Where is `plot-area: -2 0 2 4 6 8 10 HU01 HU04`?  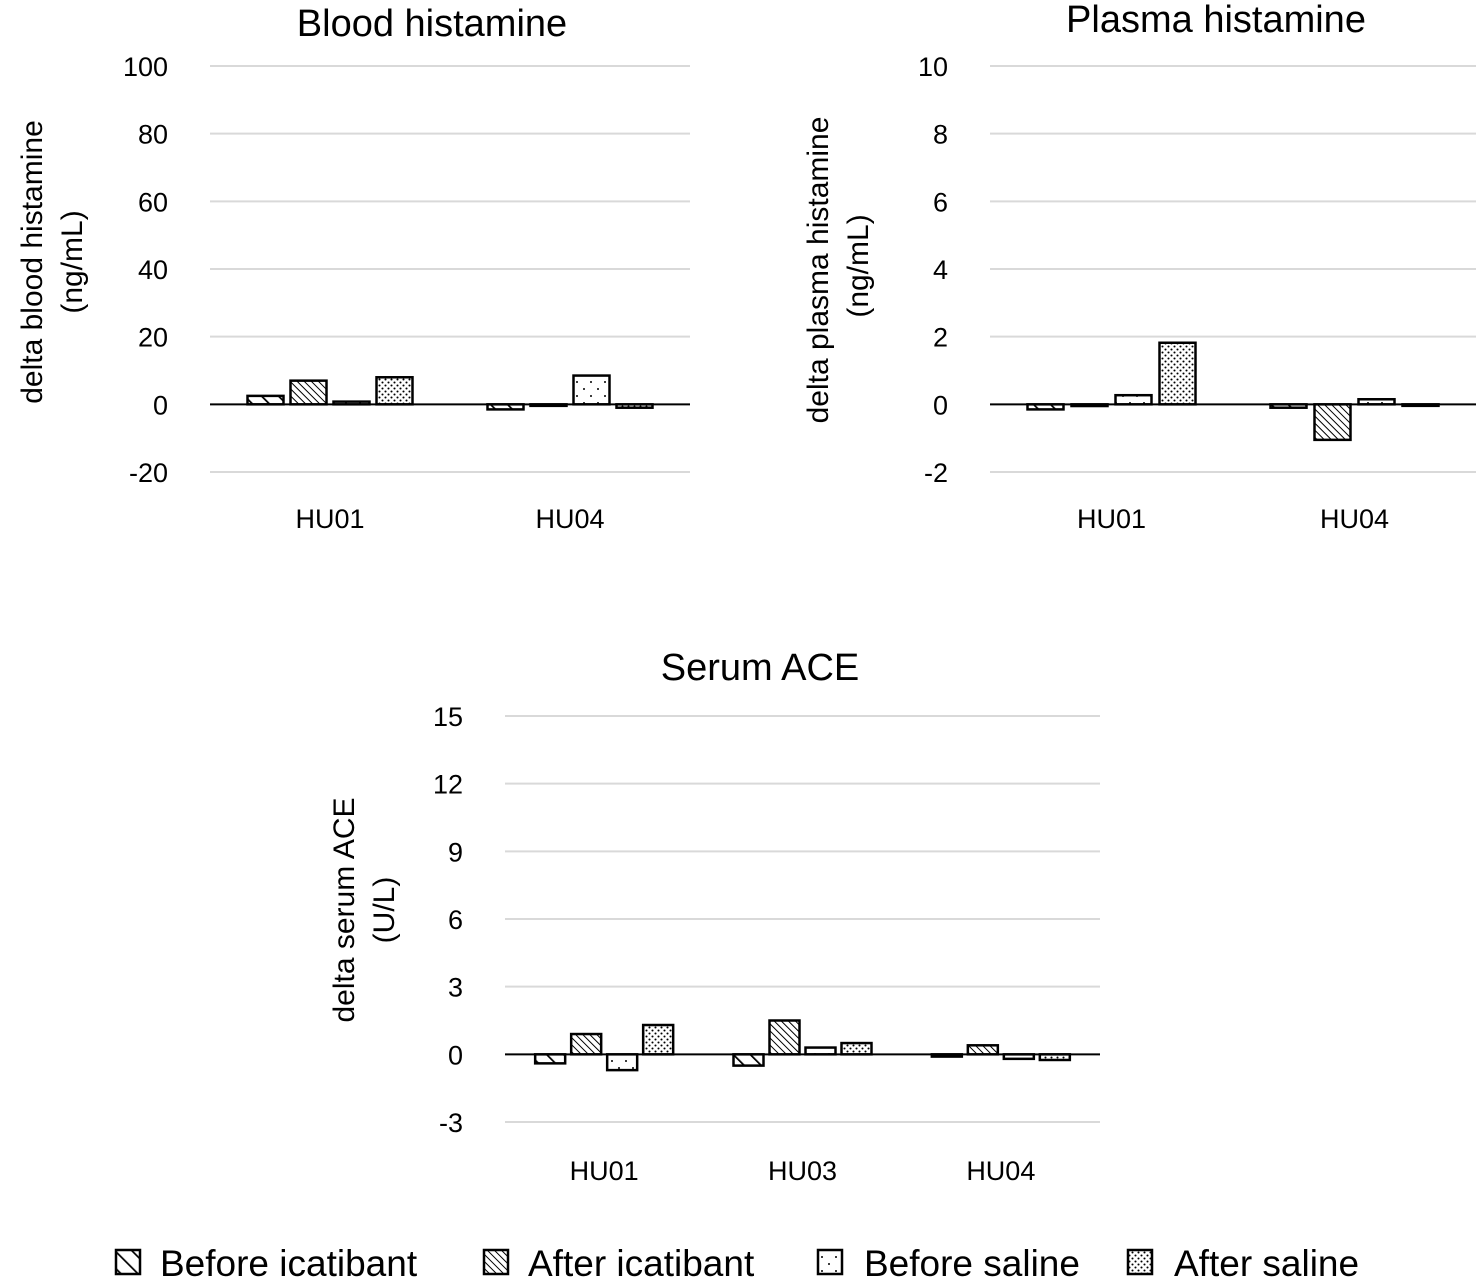
plot-area: -2 0 2 4 6 8 10 HU01 HU04 is located at coordinates (1197, 293).